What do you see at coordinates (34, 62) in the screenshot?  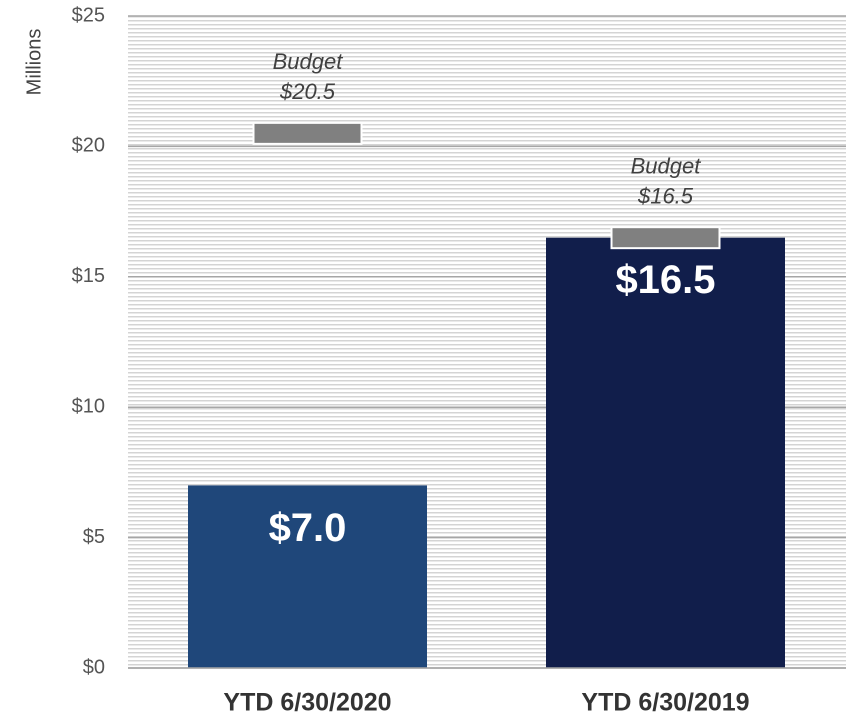 I see `y-axis-label: Millions` at bounding box center [34, 62].